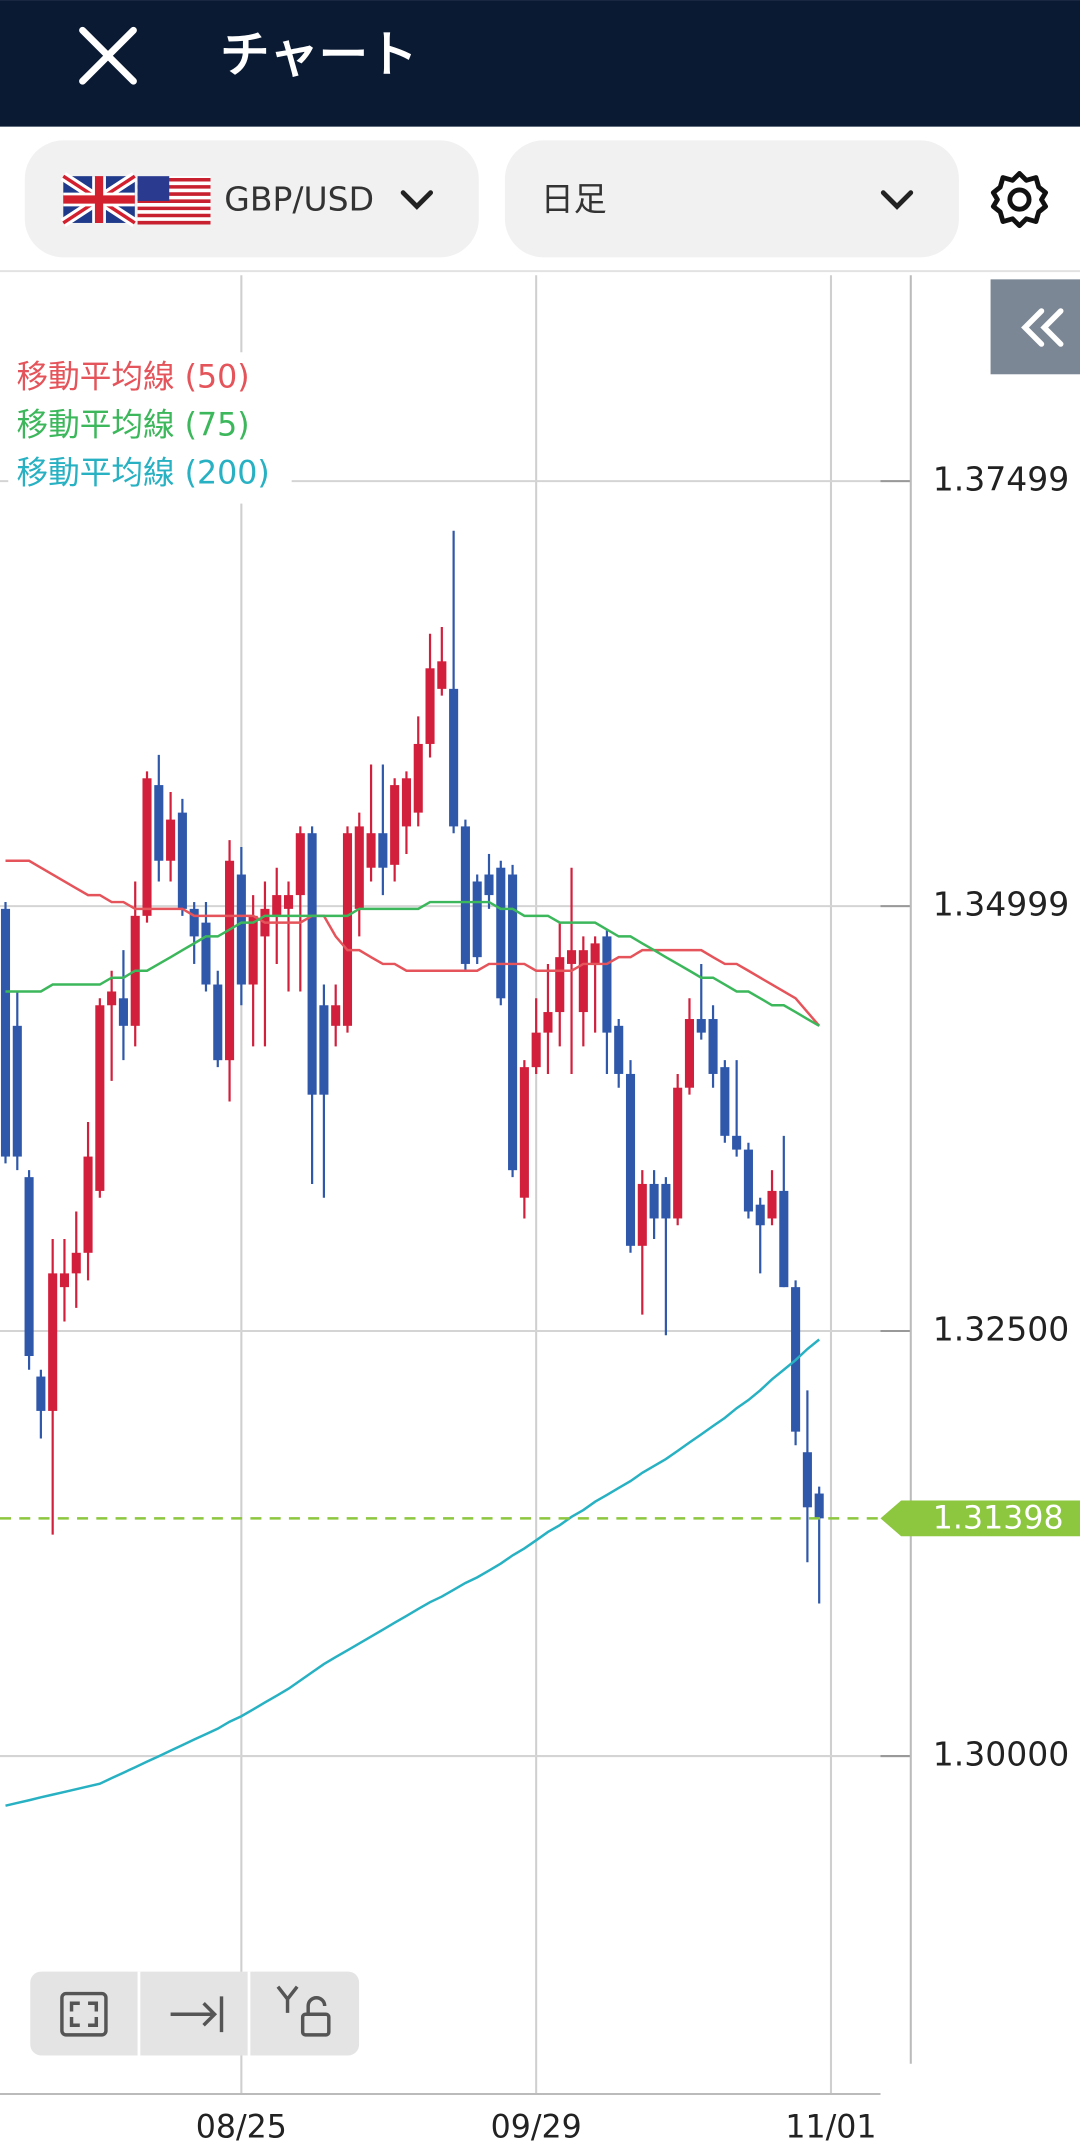 The width and height of the screenshot is (1080, 2156). What do you see at coordinates (319, 54) in the screenshot?
I see `header-title: チャート` at bounding box center [319, 54].